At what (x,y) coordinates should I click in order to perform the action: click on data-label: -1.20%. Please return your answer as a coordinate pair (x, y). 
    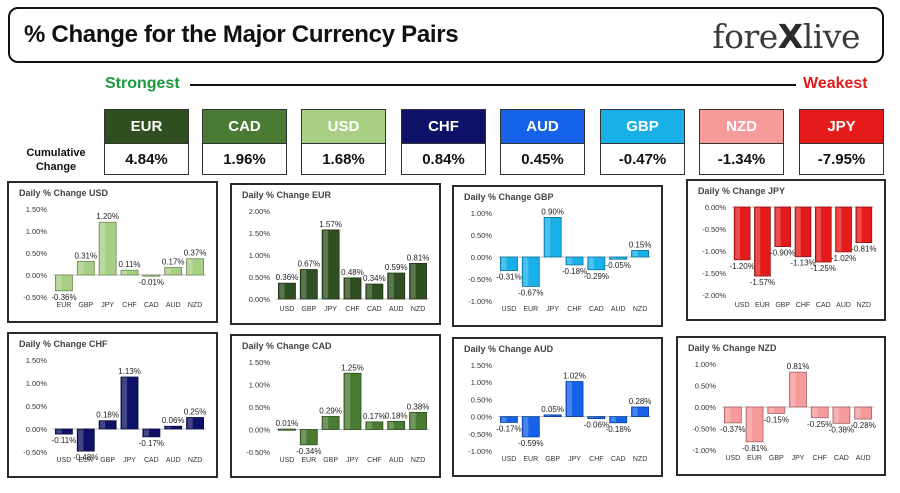
    Looking at the image, I should click on (741, 266).